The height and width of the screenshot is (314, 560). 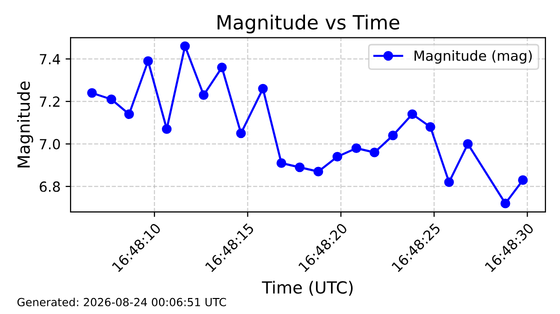 I want to click on chart-title: Magnitude vs Time, so click(x=309, y=24).